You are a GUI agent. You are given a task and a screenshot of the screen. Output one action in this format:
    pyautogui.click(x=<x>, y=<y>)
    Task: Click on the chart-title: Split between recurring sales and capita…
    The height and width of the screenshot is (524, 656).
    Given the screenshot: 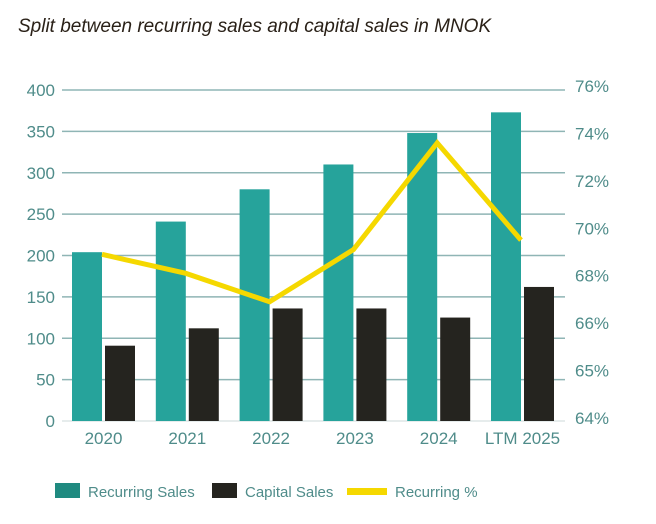 What is the action you would take?
    pyautogui.click(x=255, y=26)
    